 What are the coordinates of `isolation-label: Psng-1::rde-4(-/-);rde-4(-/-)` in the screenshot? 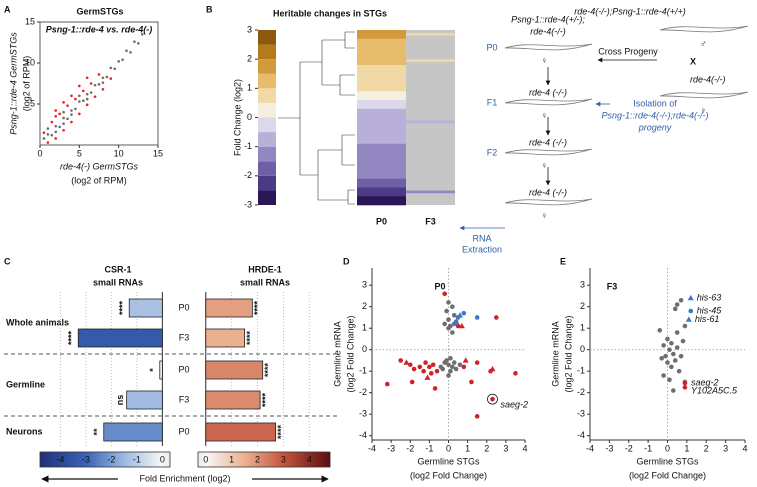 It's located at (654, 115).